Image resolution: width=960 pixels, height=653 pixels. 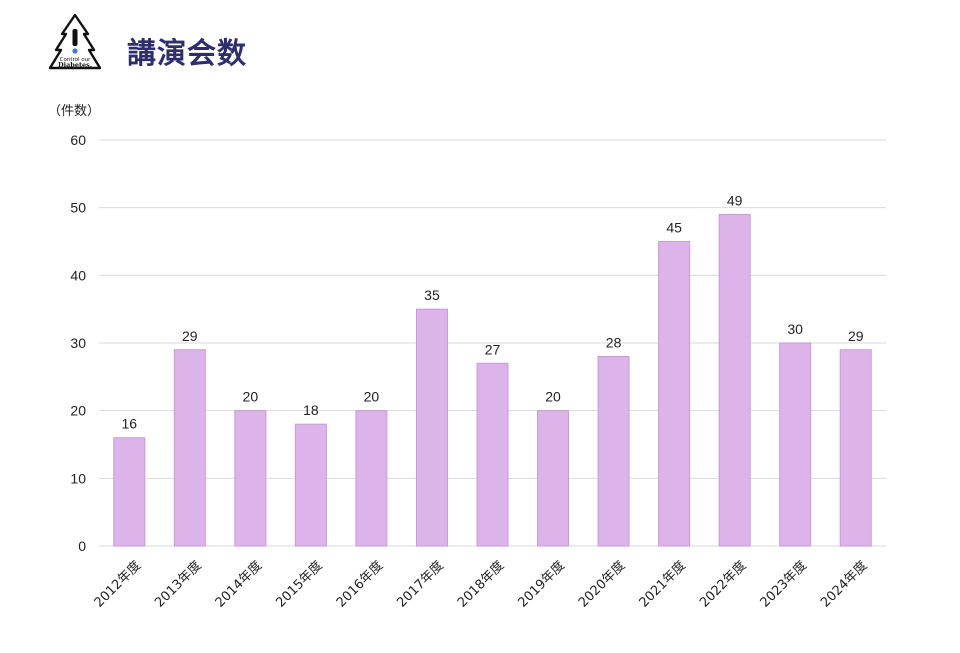 What do you see at coordinates (75, 37) in the screenshot?
I see `exclamation-bar-icon` at bounding box center [75, 37].